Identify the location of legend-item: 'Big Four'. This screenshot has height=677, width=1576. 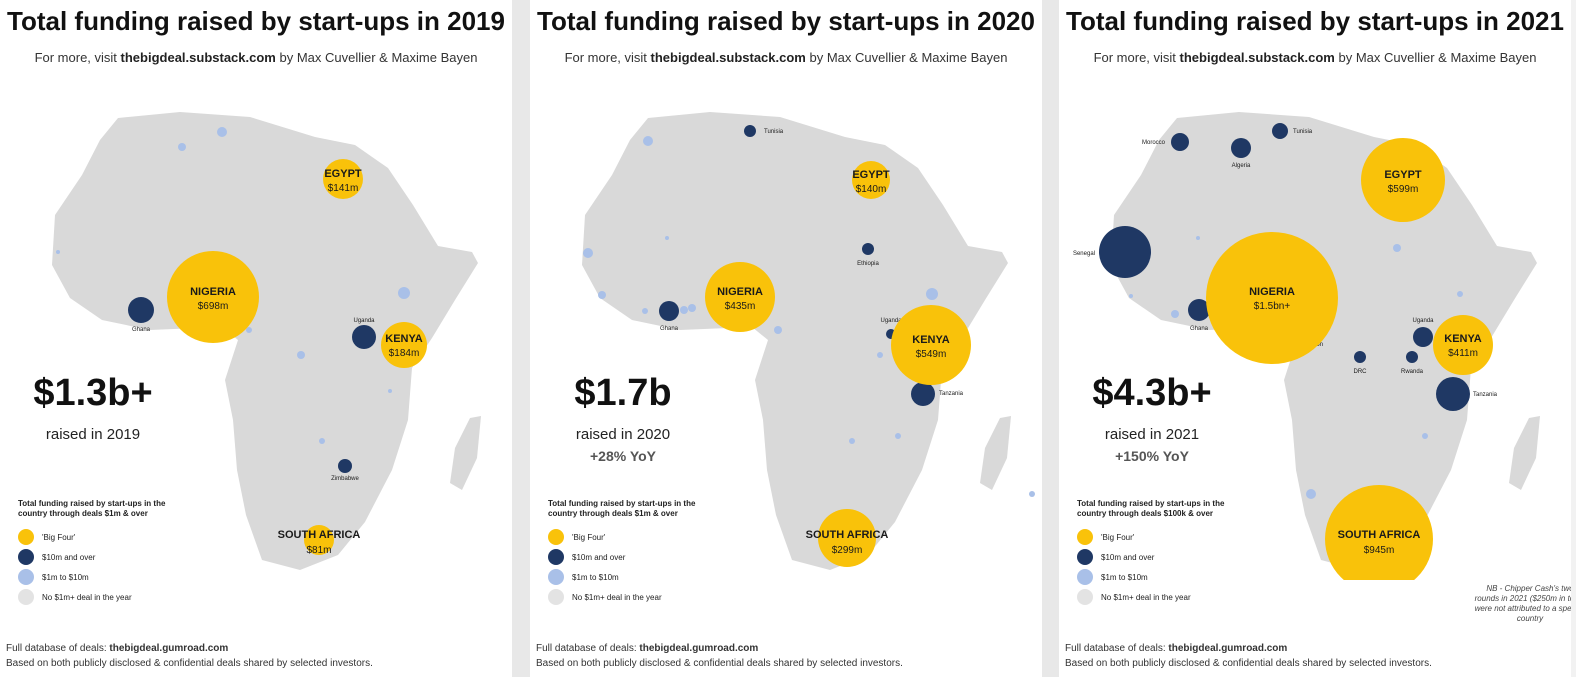
(623, 537).